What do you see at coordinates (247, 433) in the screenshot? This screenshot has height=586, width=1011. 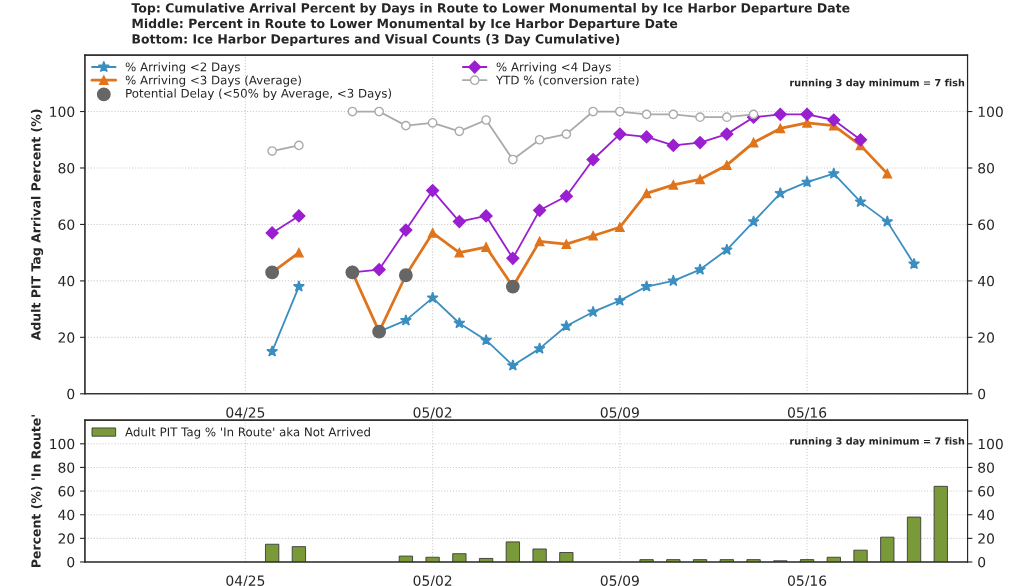 I see `legend-label: Adult PIT Tag % 'In Route' aka Not Arrived` at bounding box center [247, 433].